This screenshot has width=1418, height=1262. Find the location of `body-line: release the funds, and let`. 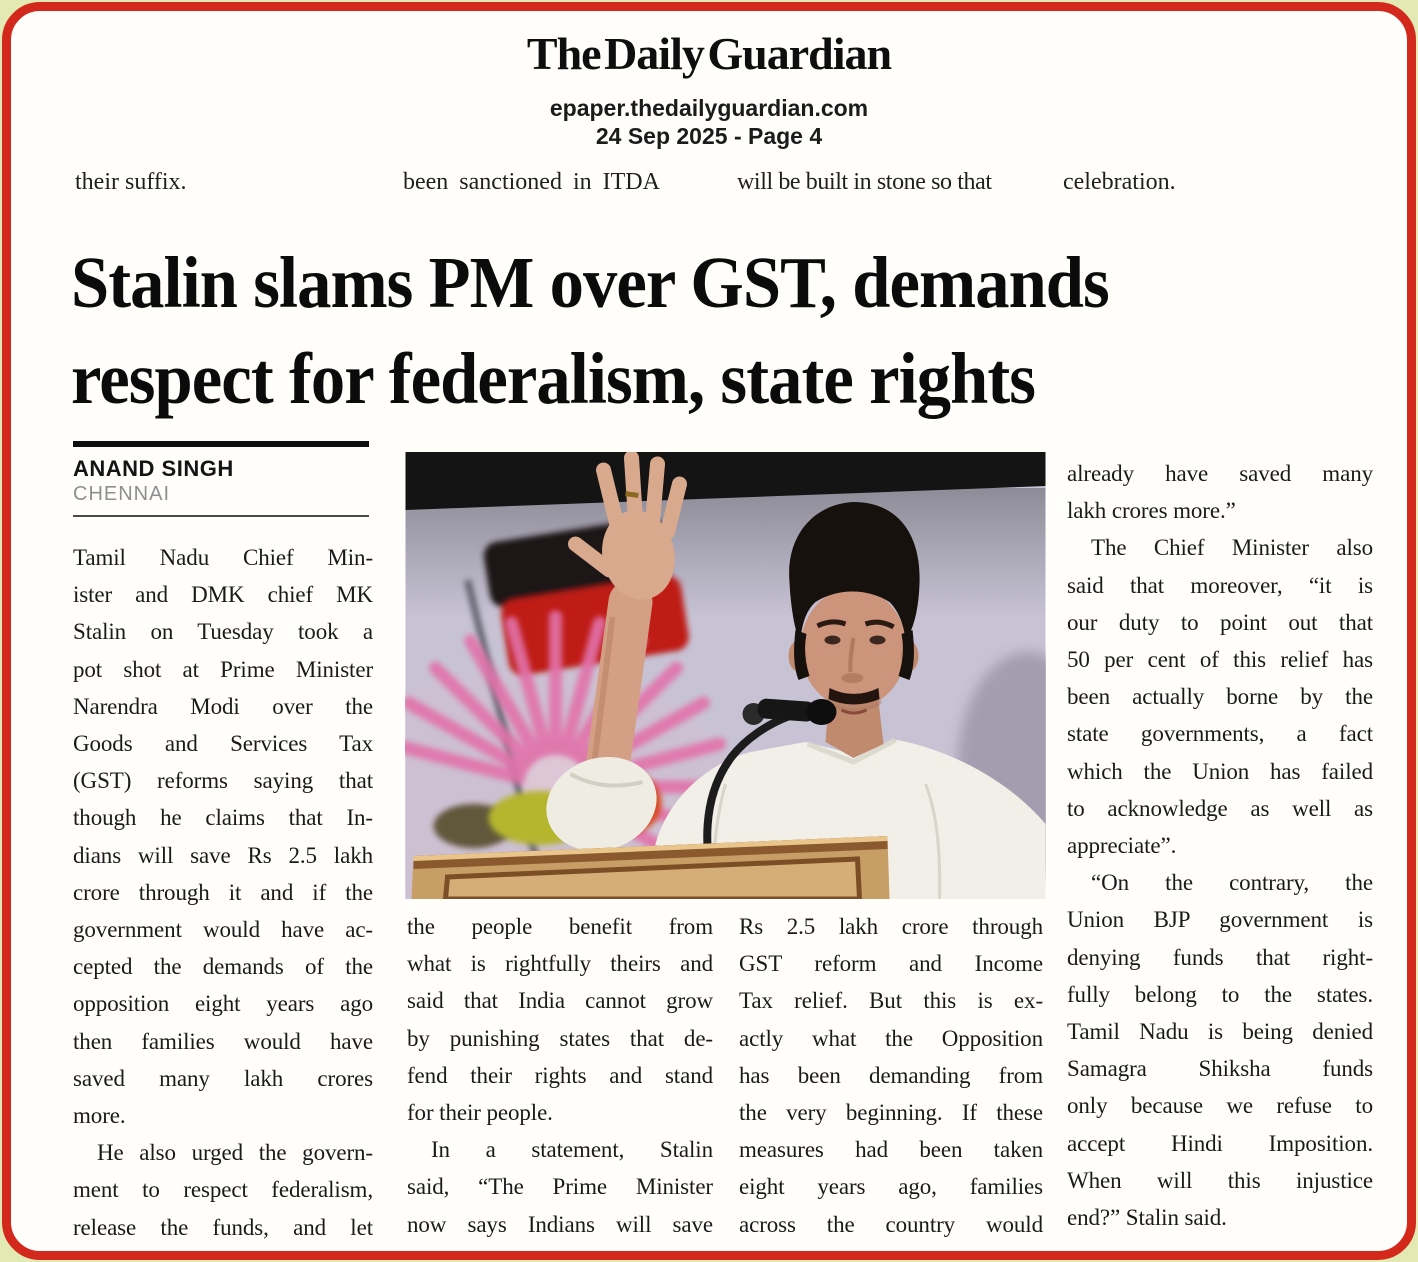

body-line: release the funds, and let is located at coordinates (223, 1227).